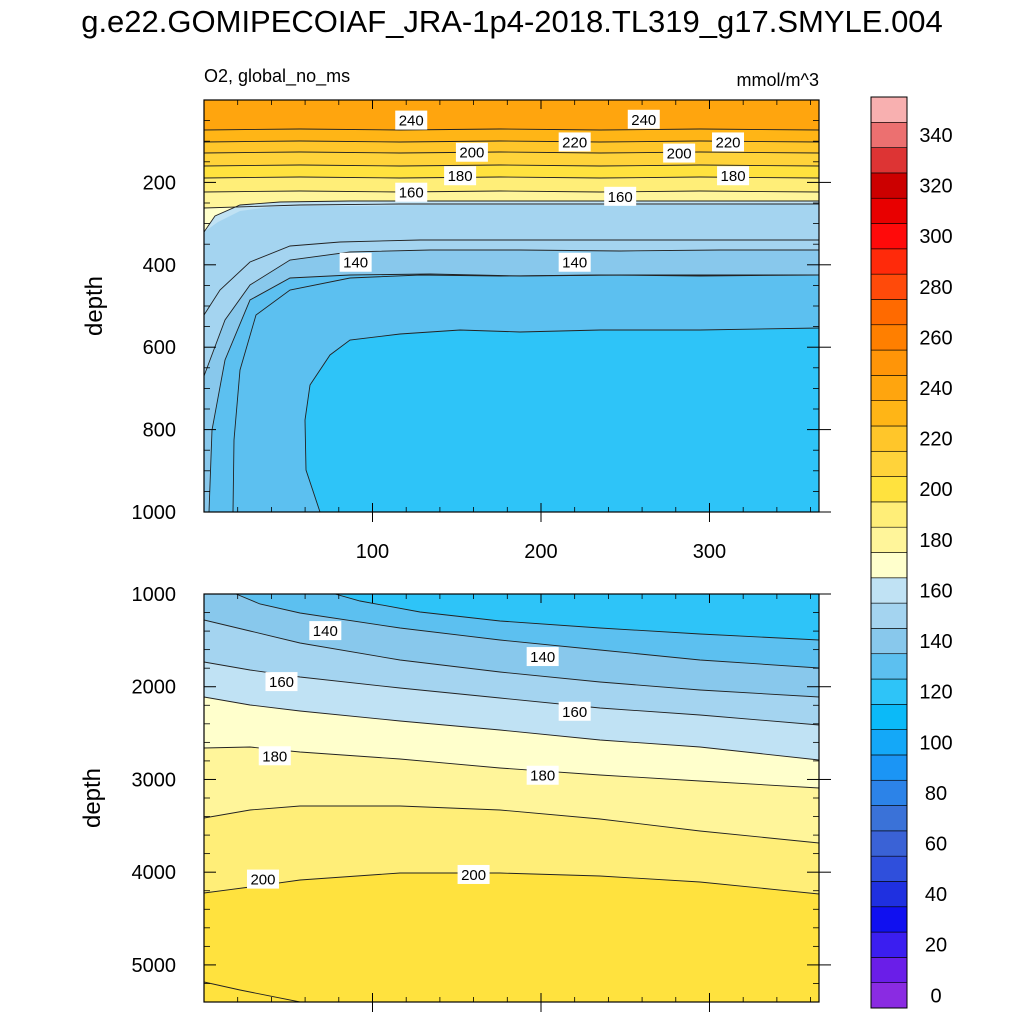 The image size is (1024, 1024). I want to click on contour-label-text: 220, so click(574, 142).